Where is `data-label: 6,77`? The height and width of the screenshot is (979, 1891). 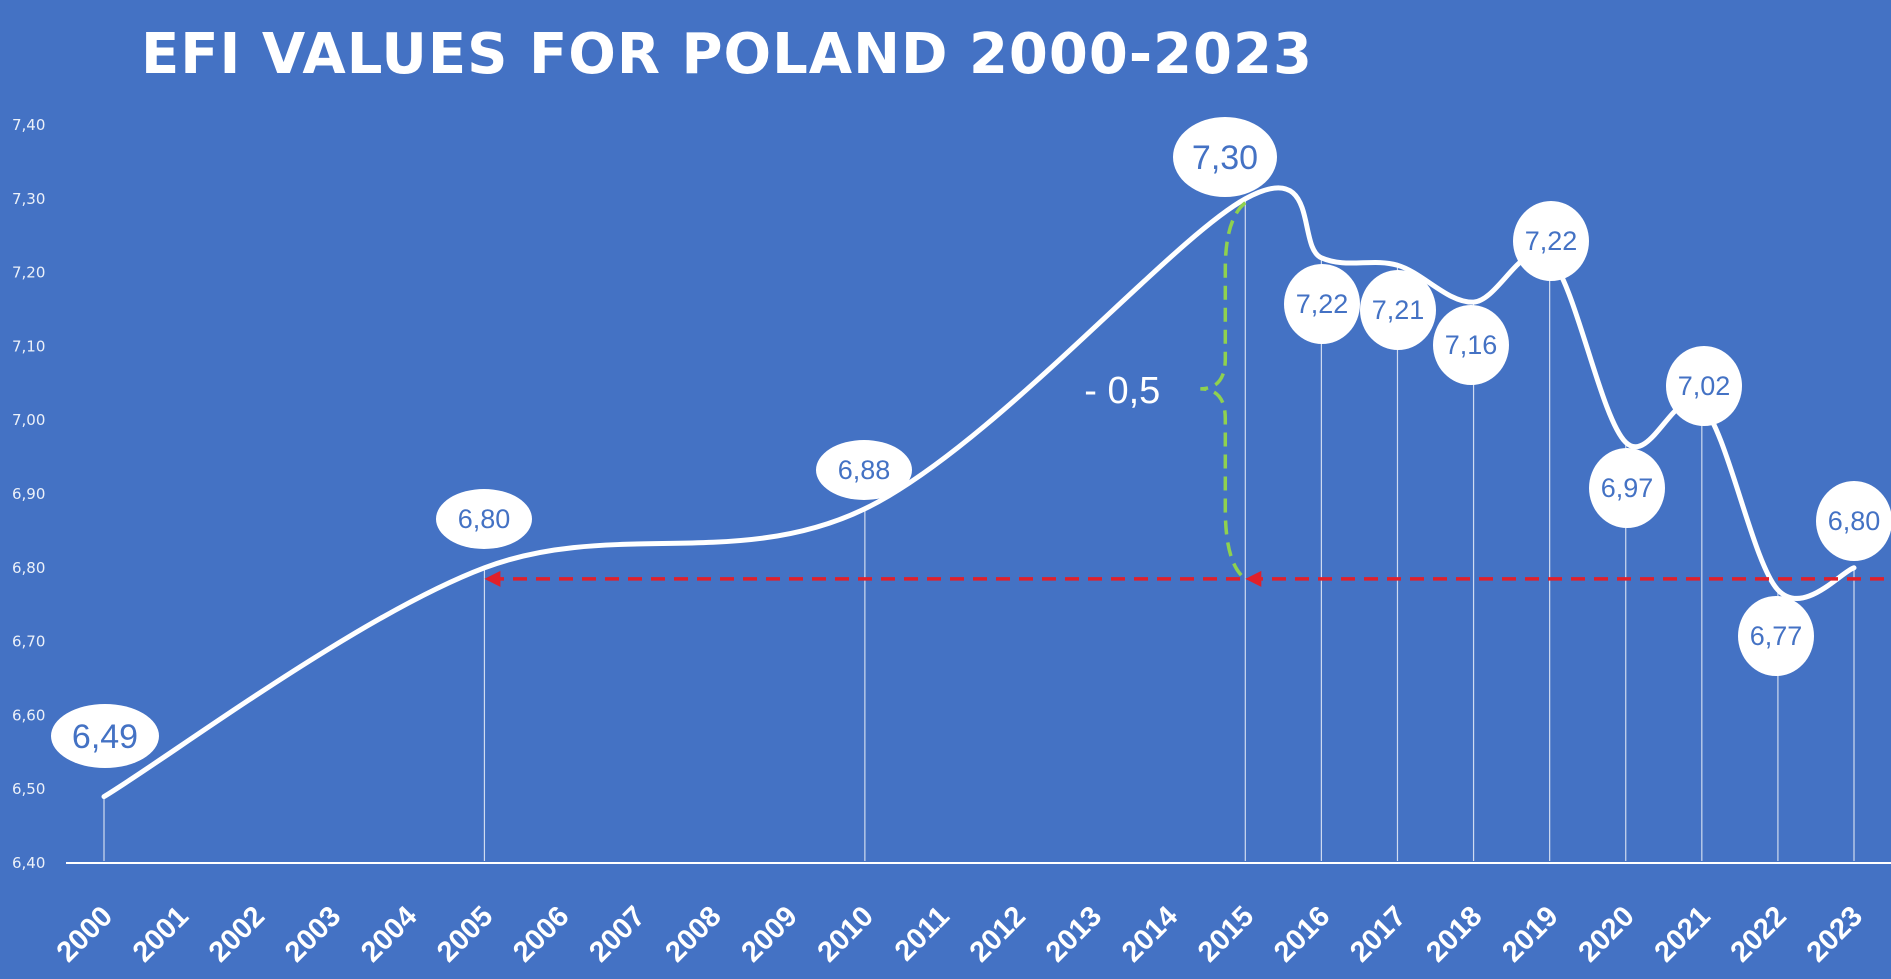 data-label: 6,77 is located at coordinates (1776, 636).